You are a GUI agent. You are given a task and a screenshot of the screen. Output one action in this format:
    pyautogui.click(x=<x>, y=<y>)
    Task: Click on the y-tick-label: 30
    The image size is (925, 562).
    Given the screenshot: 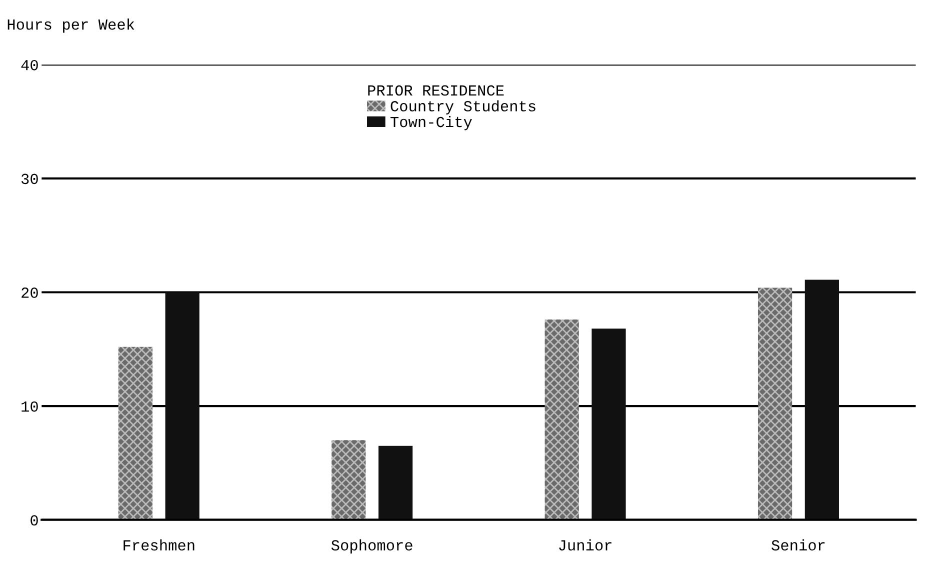 What is the action you would take?
    pyautogui.click(x=29, y=179)
    